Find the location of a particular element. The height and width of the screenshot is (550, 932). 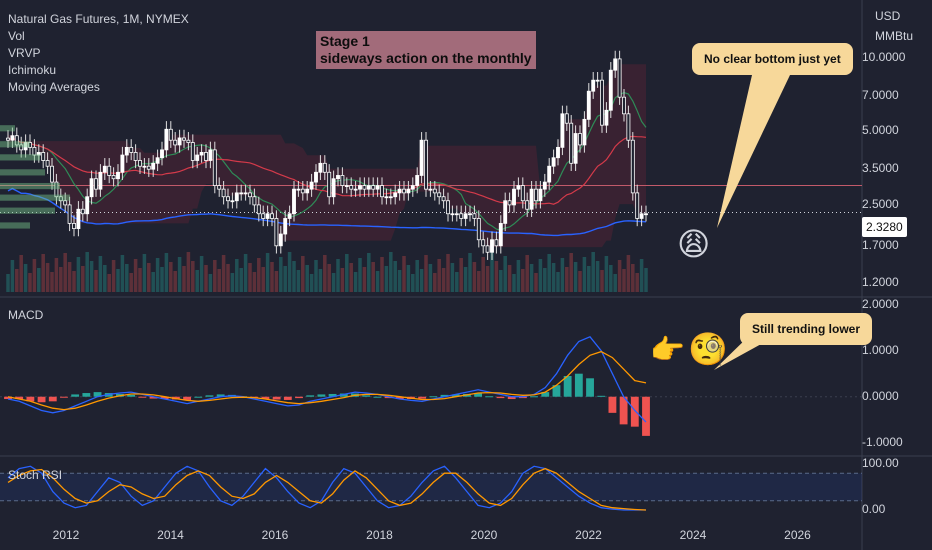

price-tick-label: 5.0000 is located at coordinates (880, 130).